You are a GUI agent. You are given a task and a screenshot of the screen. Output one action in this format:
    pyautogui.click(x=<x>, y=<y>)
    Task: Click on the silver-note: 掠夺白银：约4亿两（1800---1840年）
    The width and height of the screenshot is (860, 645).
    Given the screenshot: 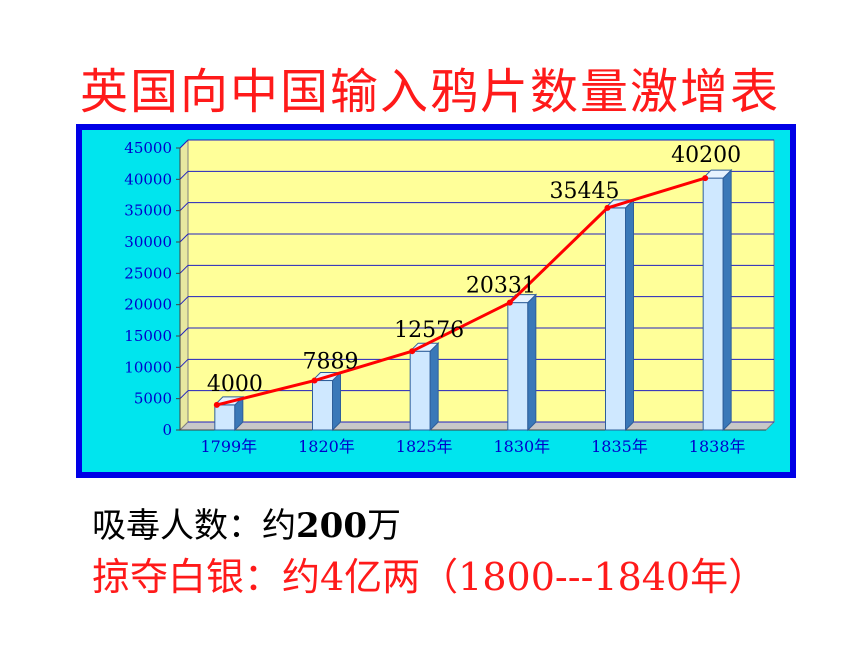 What is the action you would take?
    pyautogui.click(x=429, y=577)
    